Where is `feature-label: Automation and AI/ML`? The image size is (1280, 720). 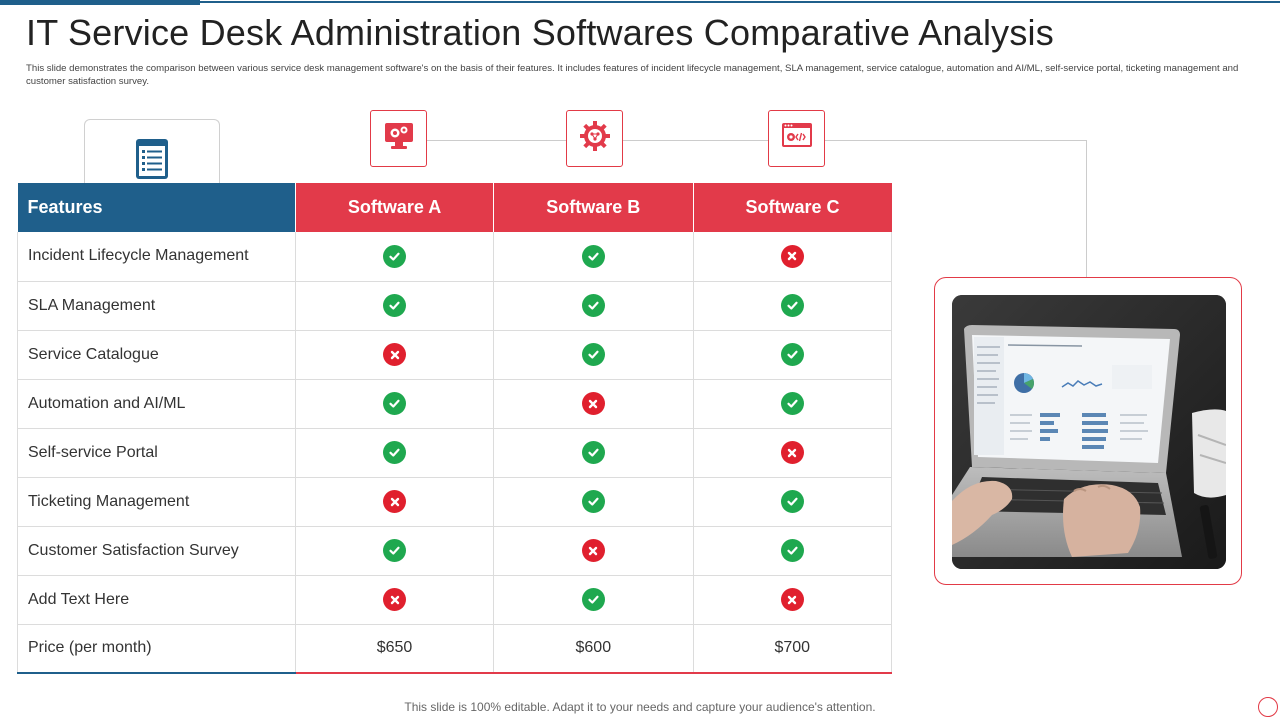
feature-label: Automation and AI/ML is located at coordinates (156, 404).